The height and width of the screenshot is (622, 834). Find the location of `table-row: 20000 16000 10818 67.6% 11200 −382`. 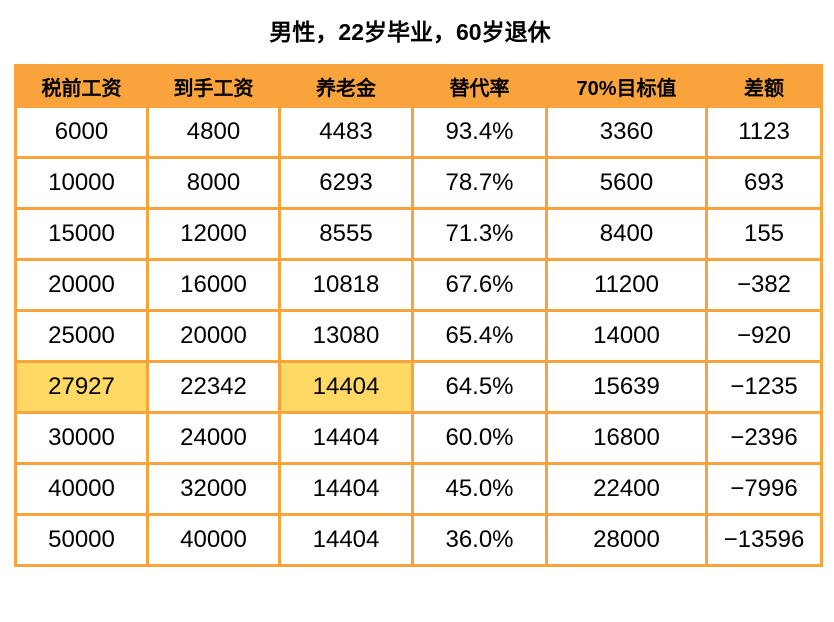

table-row: 20000 16000 10818 67.6% 11200 −382 is located at coordinates (418, 285).